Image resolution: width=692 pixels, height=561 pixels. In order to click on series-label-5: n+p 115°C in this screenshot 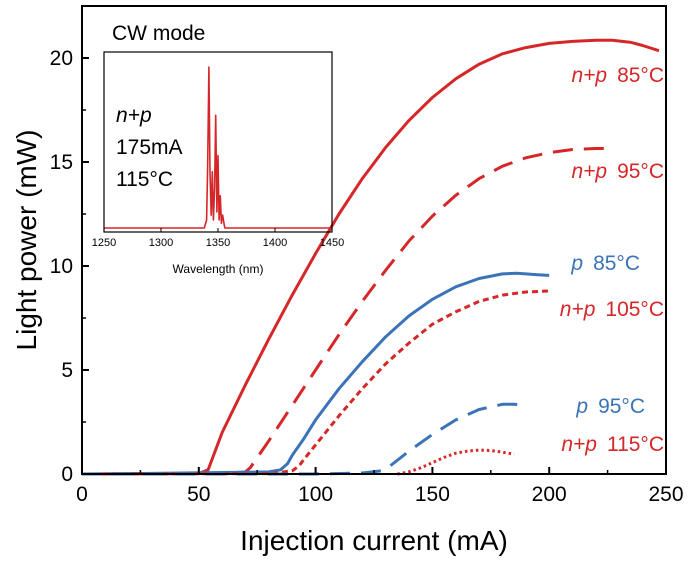, I will do `click(612, 444)`.